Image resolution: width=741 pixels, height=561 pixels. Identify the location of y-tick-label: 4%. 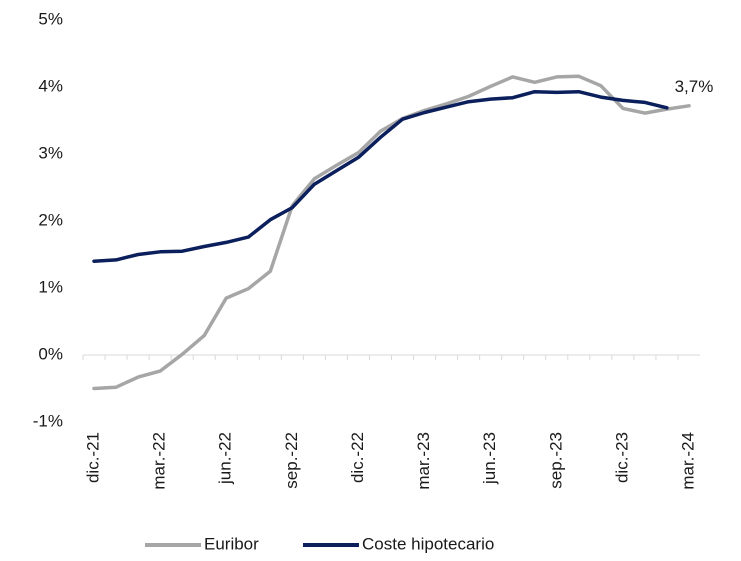
(50, 85).